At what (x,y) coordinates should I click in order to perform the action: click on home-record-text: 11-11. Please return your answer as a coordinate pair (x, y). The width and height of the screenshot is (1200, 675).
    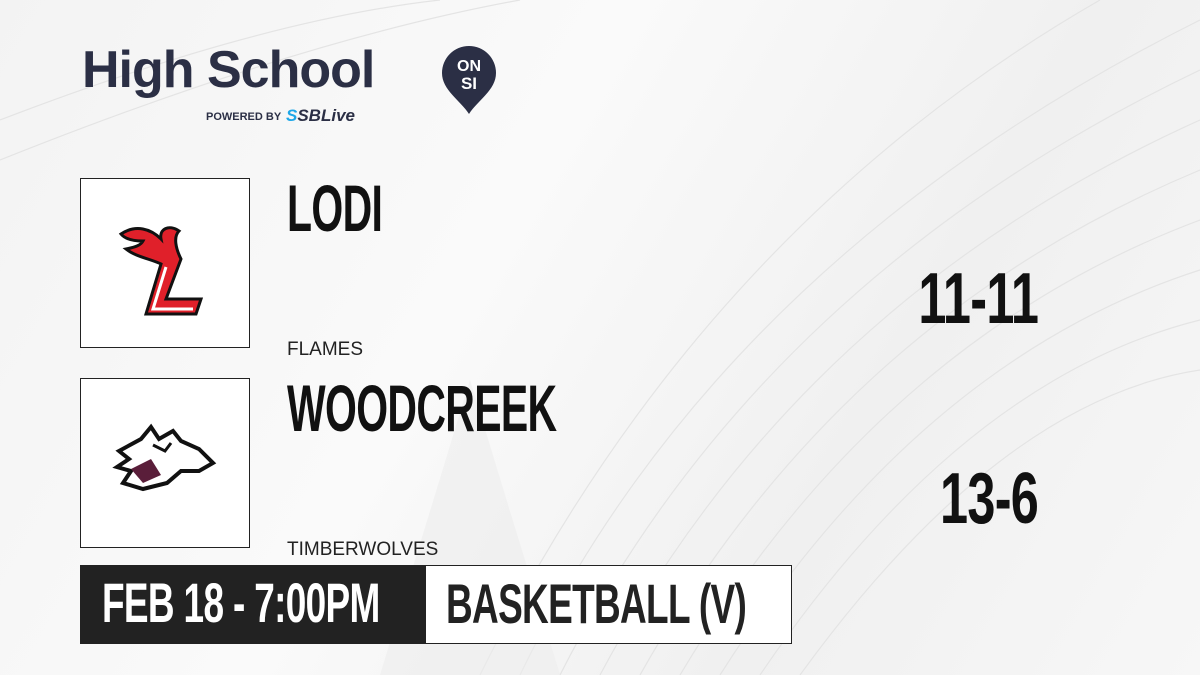
    Looking at the image, I should click on (978, 299).